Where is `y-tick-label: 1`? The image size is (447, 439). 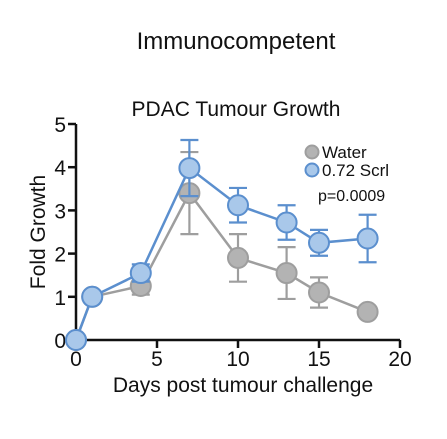
y-tick-label: 1 is located at coordinates (60, 298).